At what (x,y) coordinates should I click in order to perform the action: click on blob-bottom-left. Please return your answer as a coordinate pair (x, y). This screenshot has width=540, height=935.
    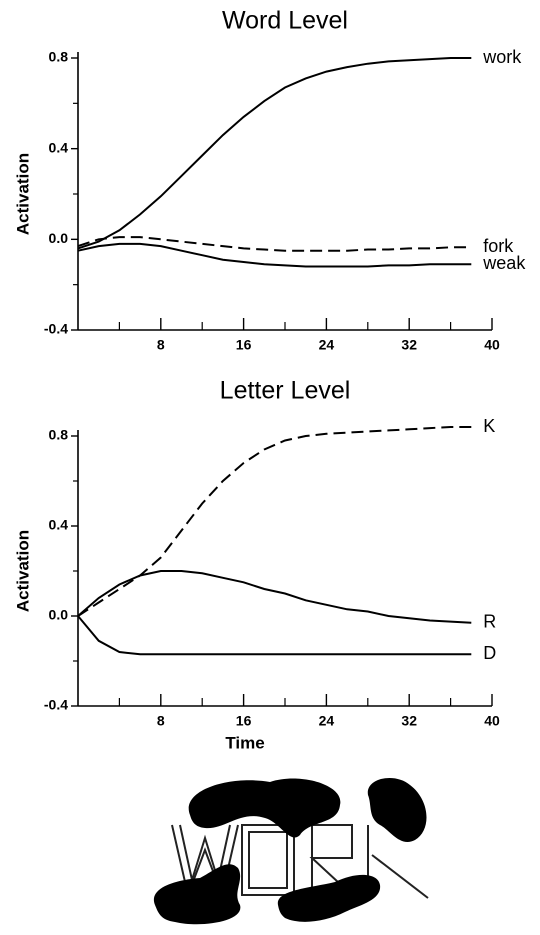
    Looking at the image, I should click on (197, 894).